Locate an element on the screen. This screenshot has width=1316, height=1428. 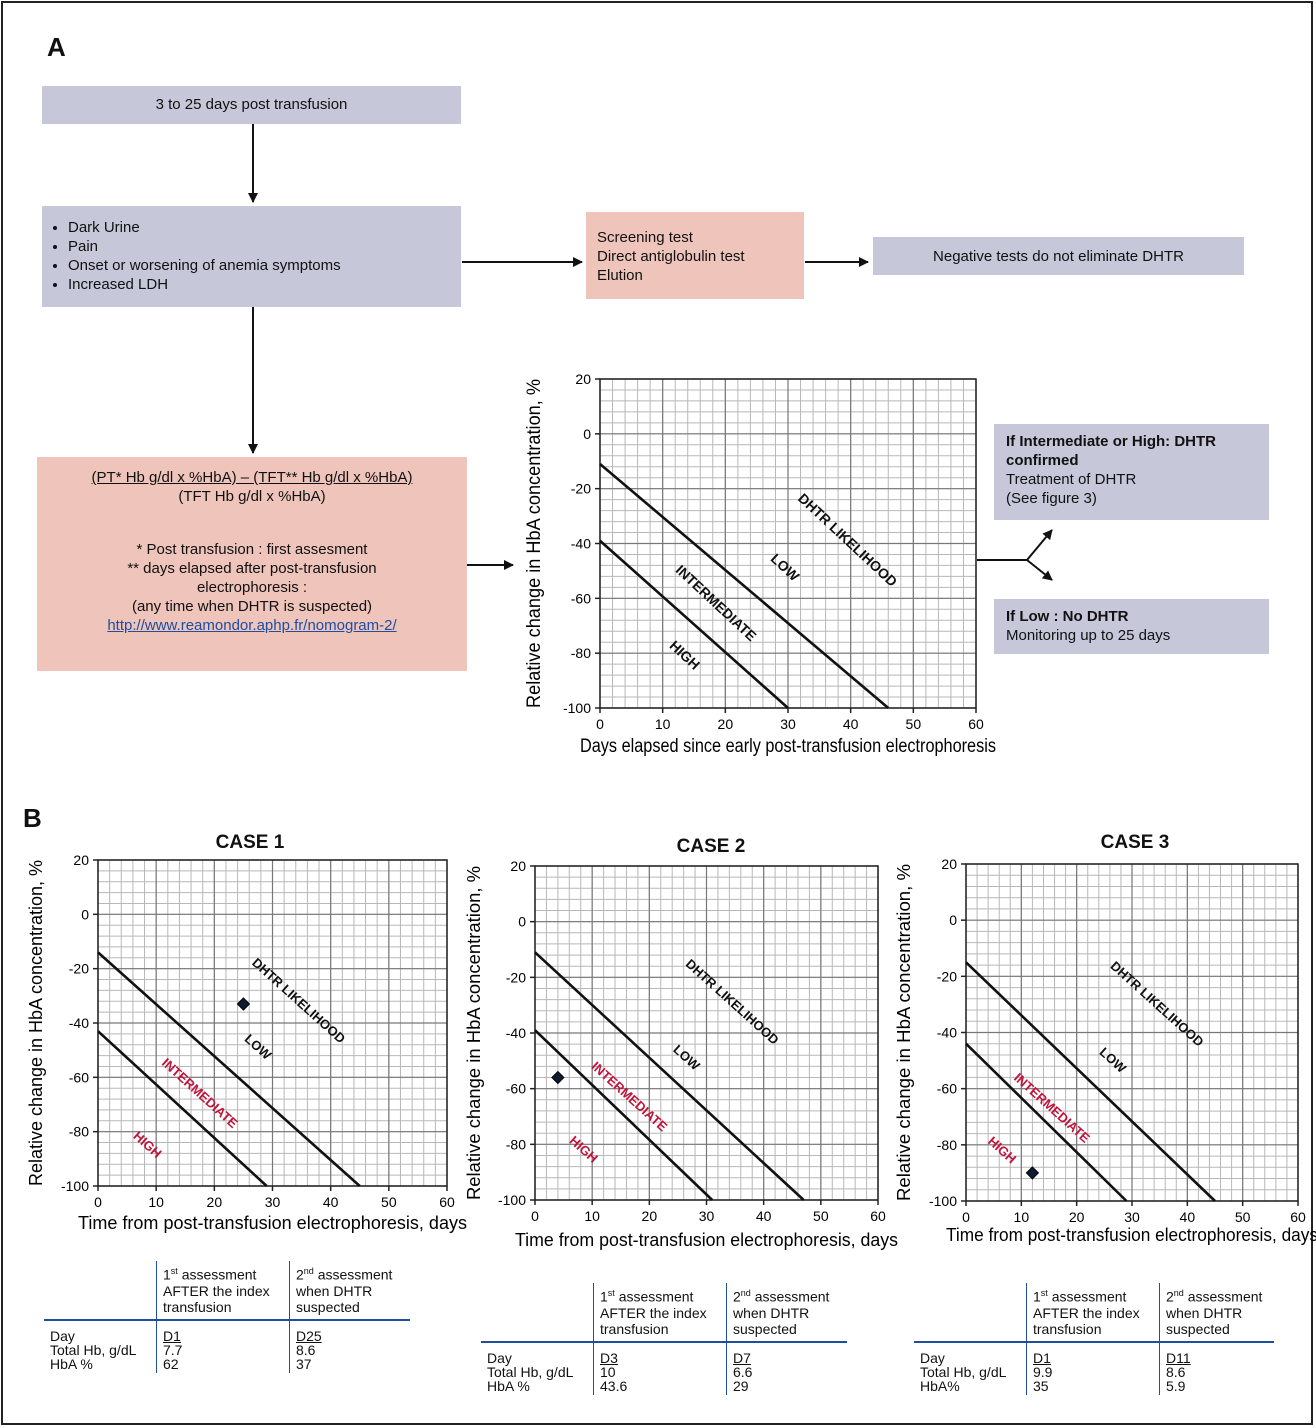
test-item: Direct antiglobulin test is located at coordinates (671, 256).